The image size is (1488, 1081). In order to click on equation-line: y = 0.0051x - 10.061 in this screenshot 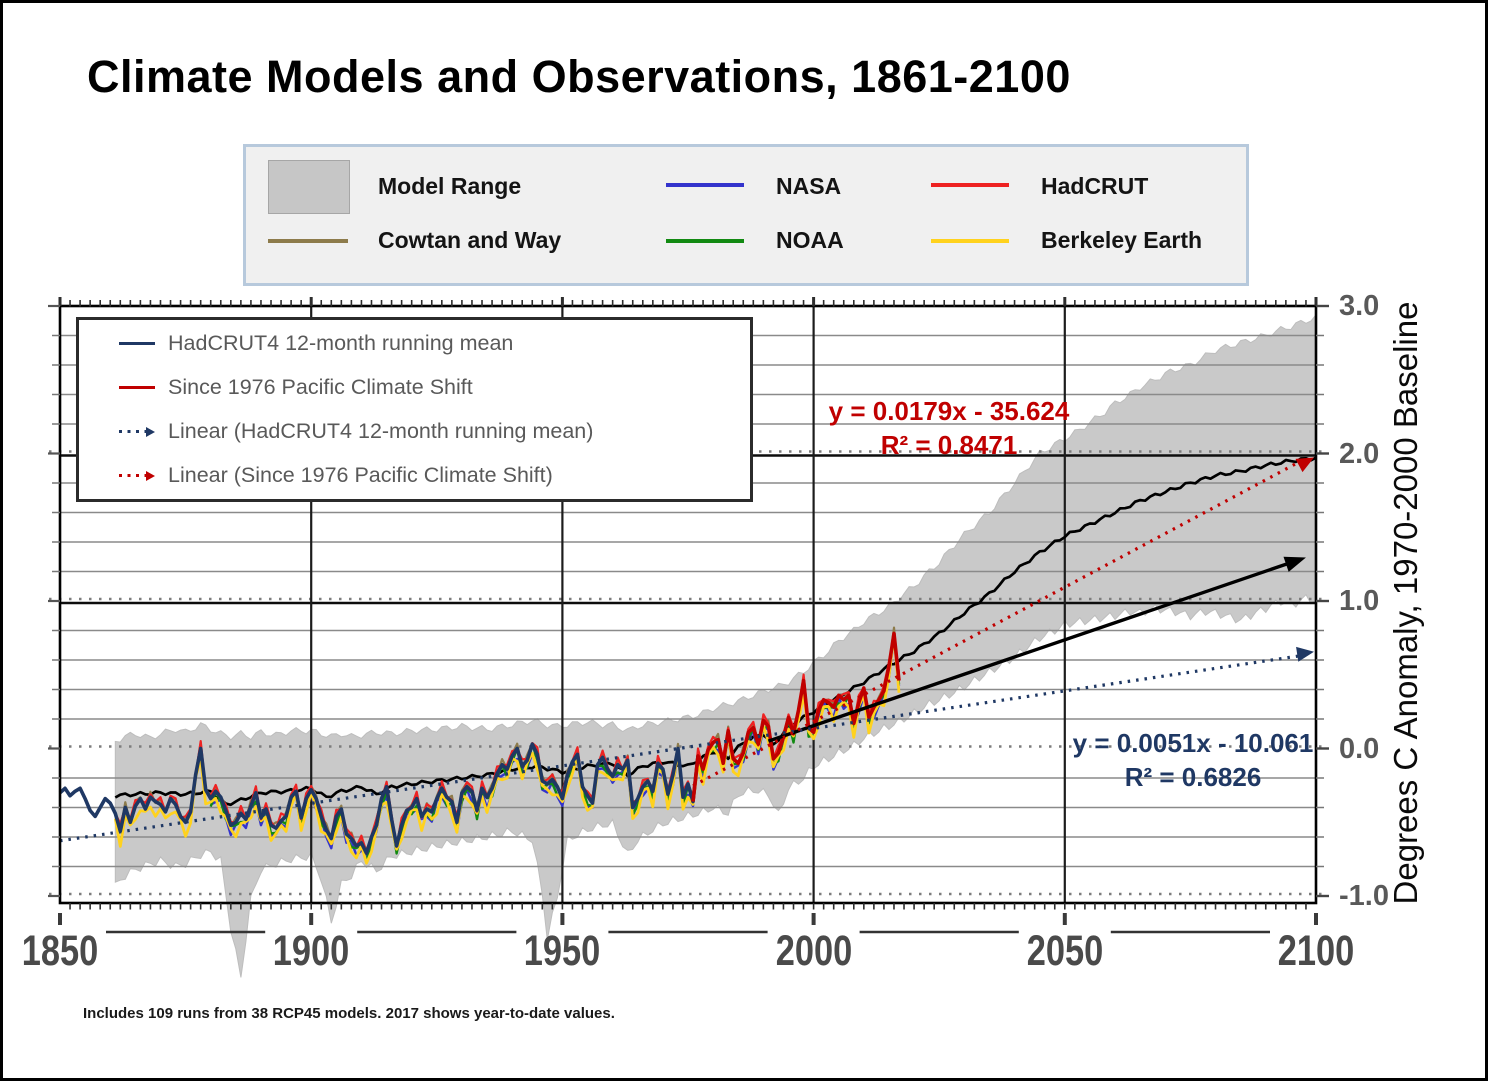, I will do `click(1193, 743)`.